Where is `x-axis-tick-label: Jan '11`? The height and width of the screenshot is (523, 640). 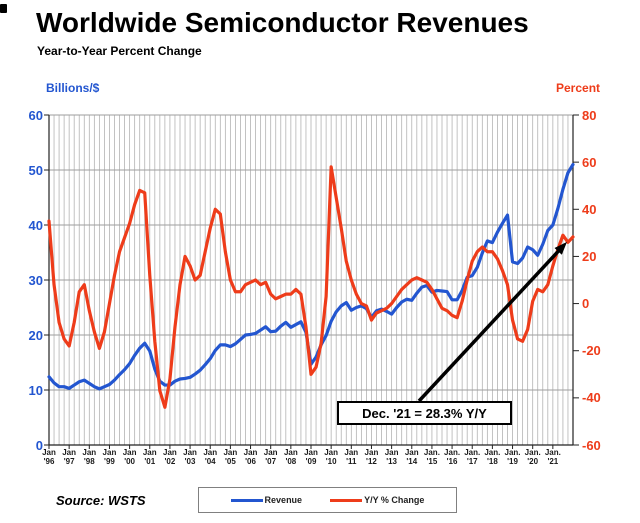 x-axis-tick-label: Jan '11 is located at coordinates (351, 457).